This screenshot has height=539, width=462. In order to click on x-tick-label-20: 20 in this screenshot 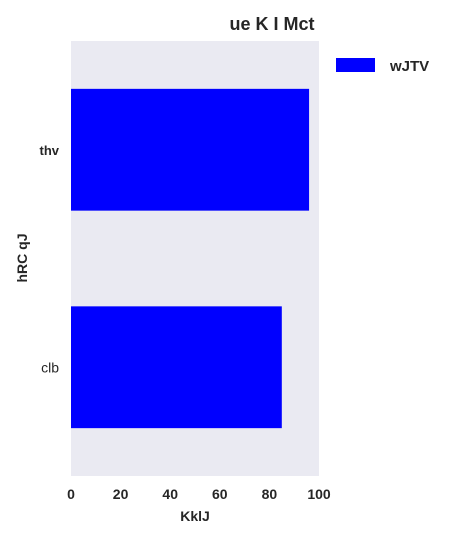, I will do `click(121, 494)`.